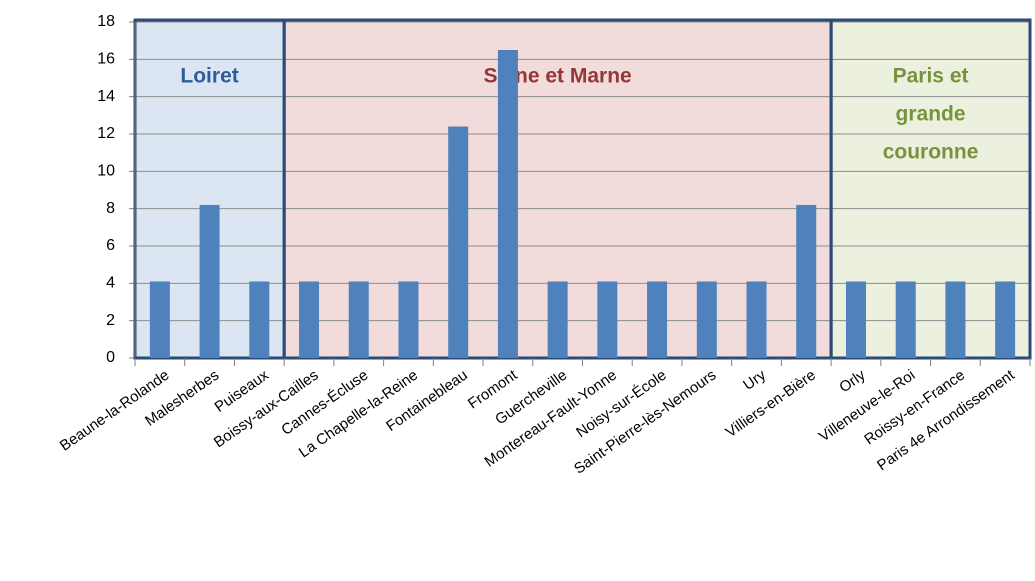 The width and height of the screenshot is (1035, 581). What do you see at coordinates (931, 76) in the screenshot?
I see `group-label: Paris et` at bounding box center [931, 76].